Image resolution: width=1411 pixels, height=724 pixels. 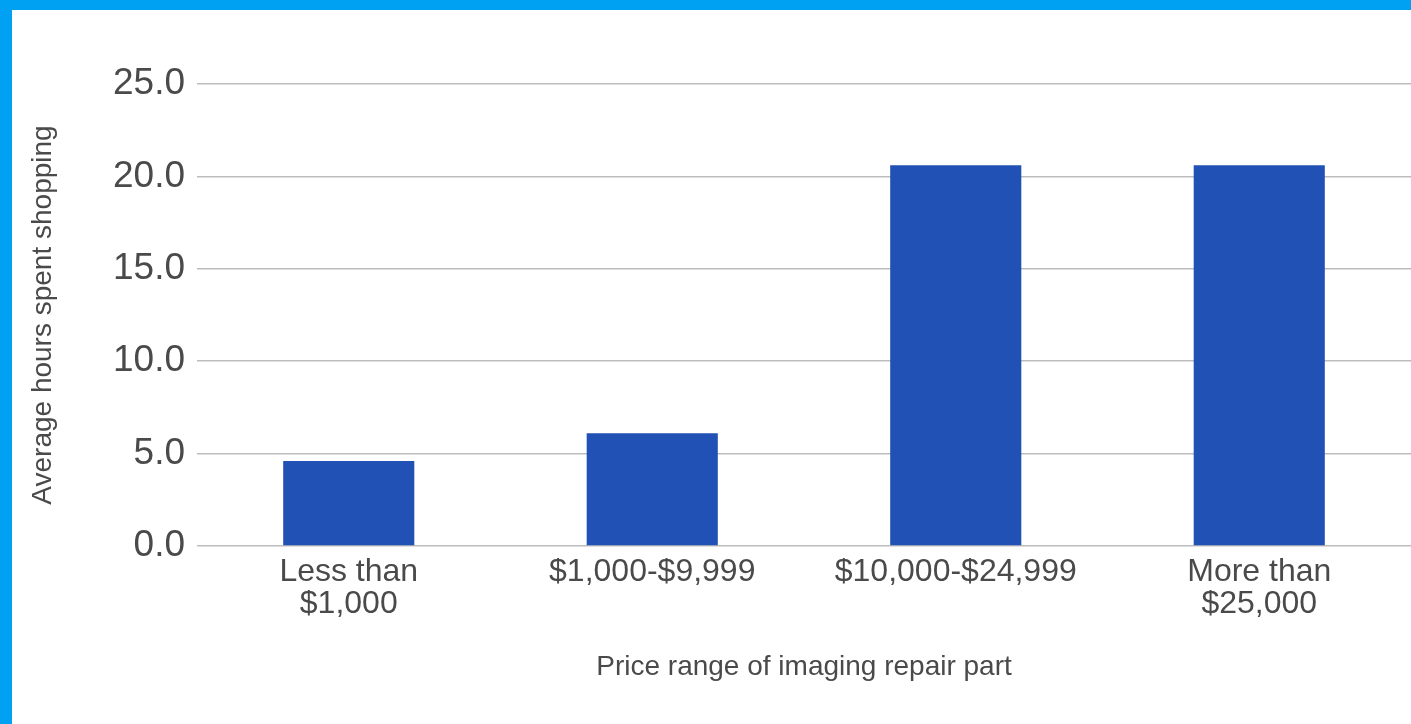 What do you see at coordinates (41, 315) in the screenshot?
I see `y-axis-title: Average hours spent shopping` at bounding box center [41, 315].